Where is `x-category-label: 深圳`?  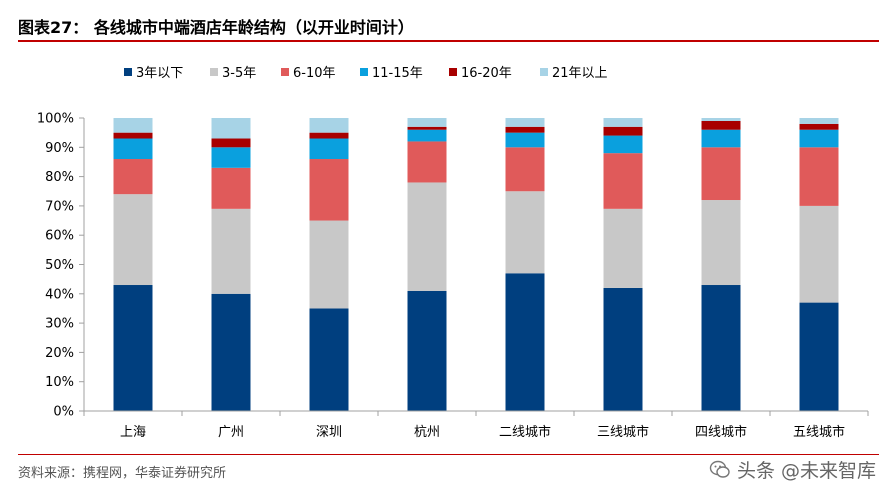
x-category-label: 深圳 is located at coordinates (329, 432).